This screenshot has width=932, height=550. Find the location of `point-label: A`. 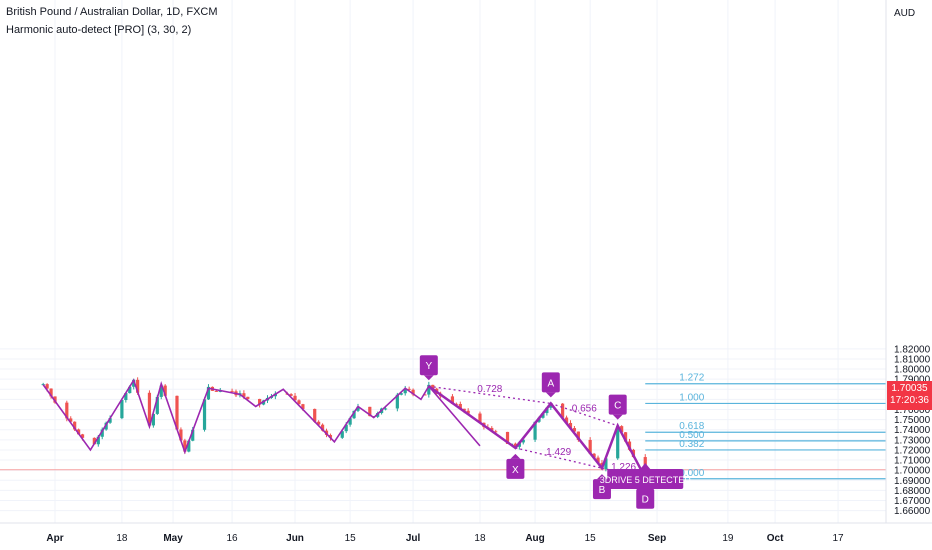

point-label: A is located at coordinates (550, 383).